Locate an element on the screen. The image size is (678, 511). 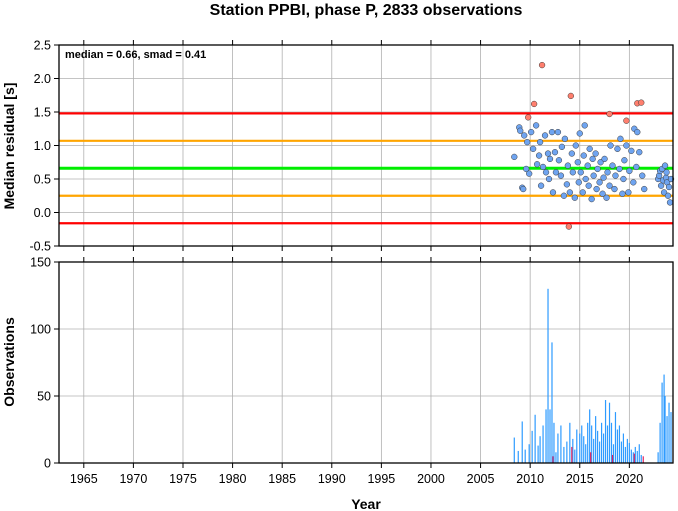
residual-y-axis-label: Median residual [s] is located at coordinates (9, 146).